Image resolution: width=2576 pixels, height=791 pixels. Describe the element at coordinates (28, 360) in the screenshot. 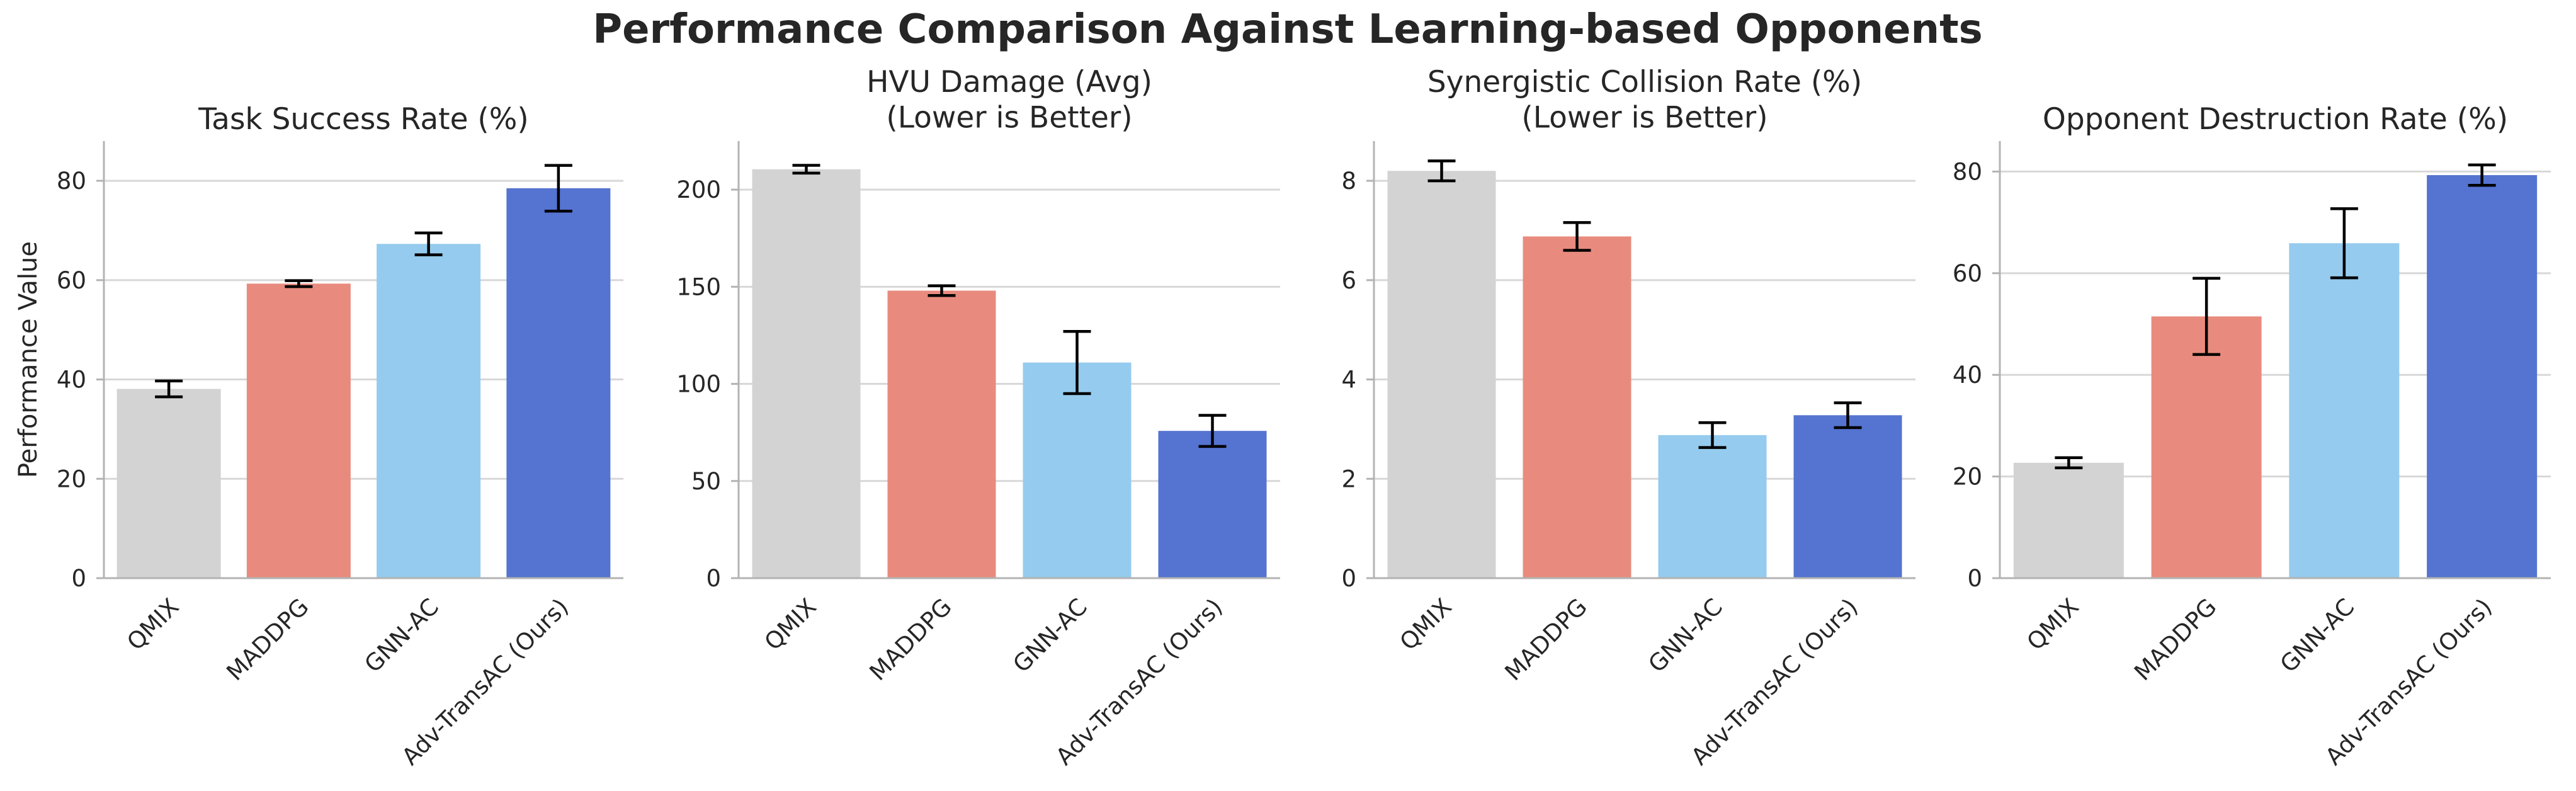

I see `y-axis-label: Performance Value` at that location.